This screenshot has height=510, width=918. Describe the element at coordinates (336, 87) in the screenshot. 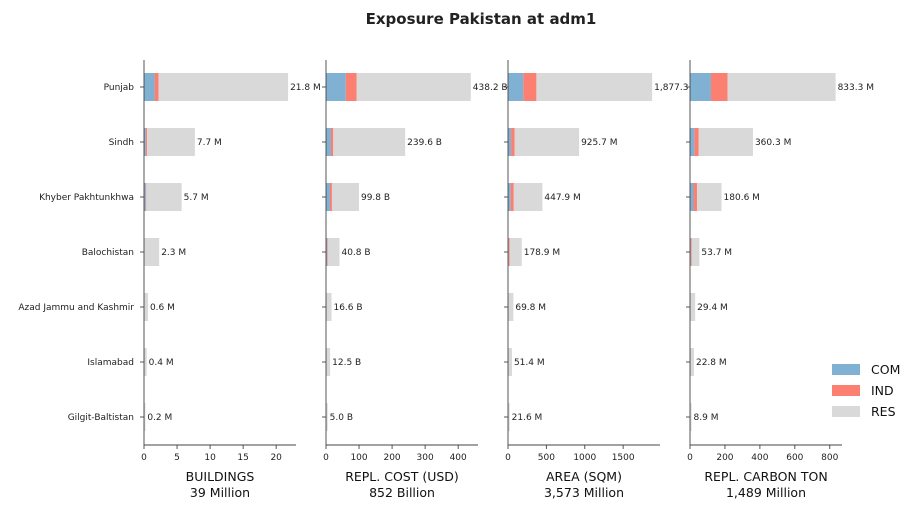

I see `bar-repl-cost-usd-punjab-com` at that location.